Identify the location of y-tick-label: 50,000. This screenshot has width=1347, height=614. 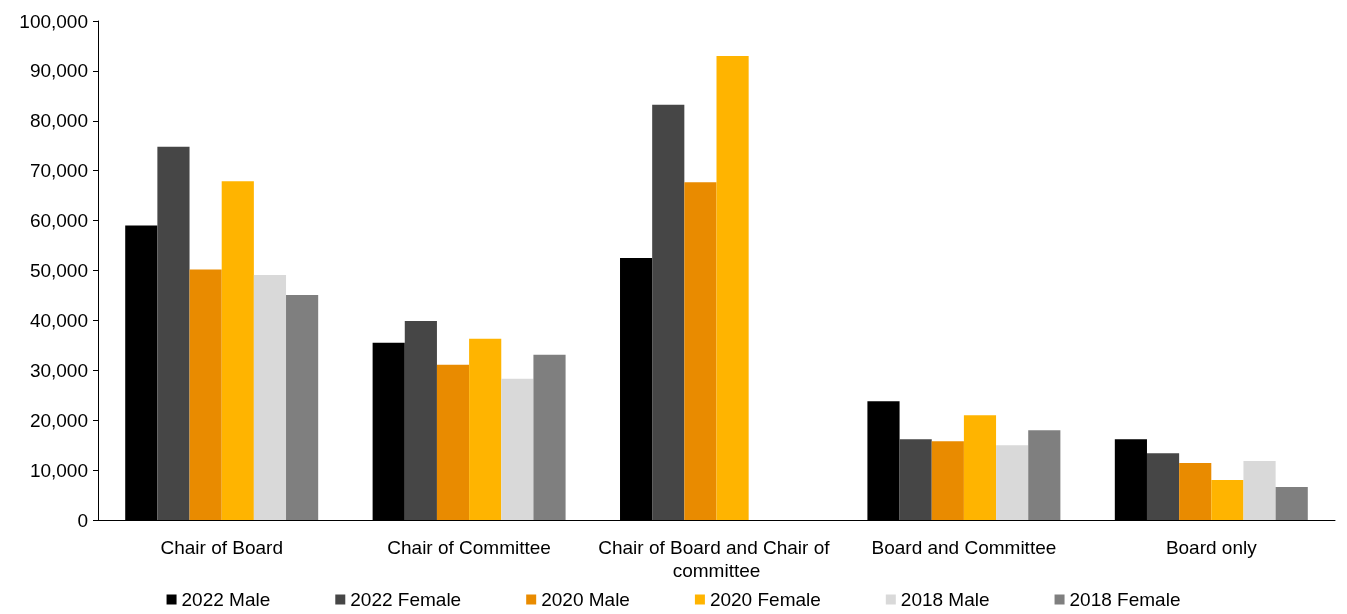
(58, 270).